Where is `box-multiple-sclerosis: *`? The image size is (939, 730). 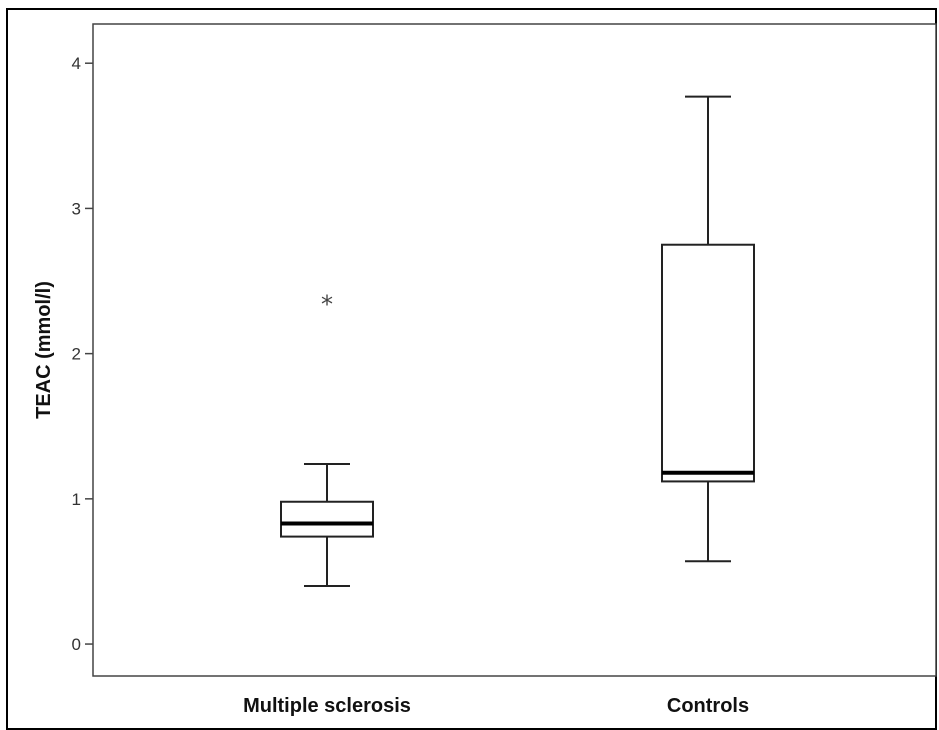
box-multiple-sclerosis: * is located at coordinates (327, 438).